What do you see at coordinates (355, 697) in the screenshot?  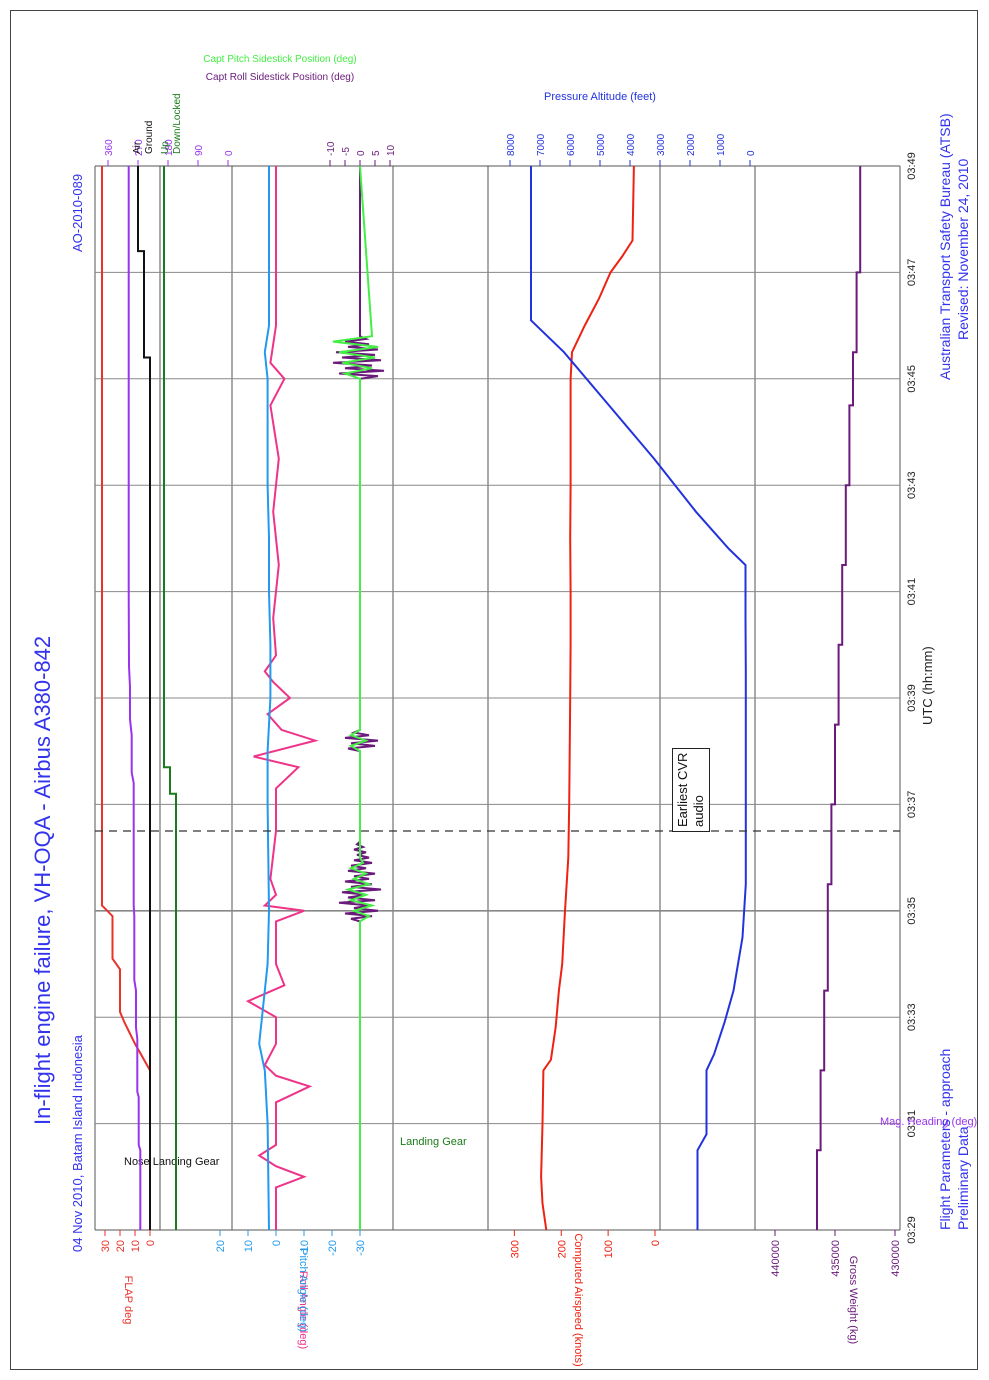 I see `pitch-stick-series` at bounding box center [355, 697].